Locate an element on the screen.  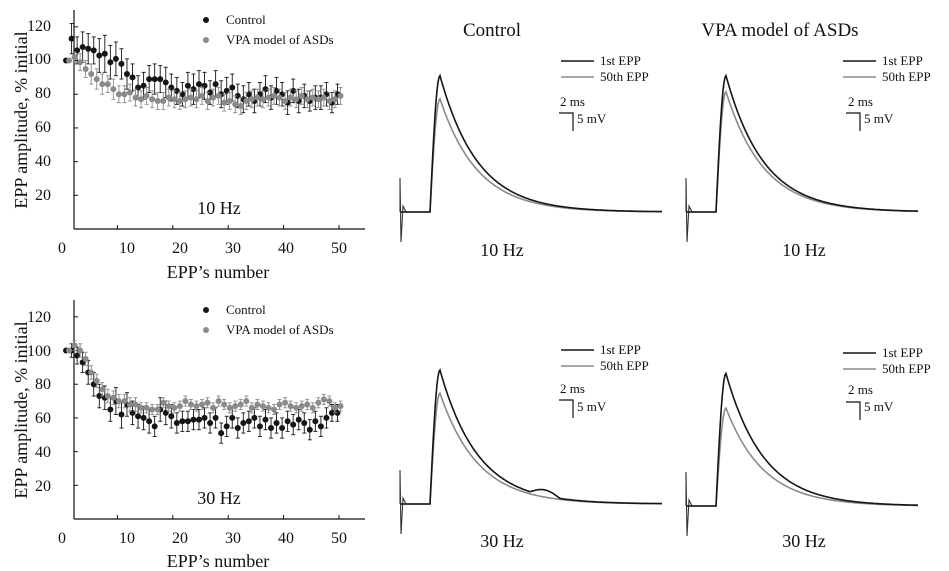
y-tick-label: 20 is located at coordinates (43, 195).